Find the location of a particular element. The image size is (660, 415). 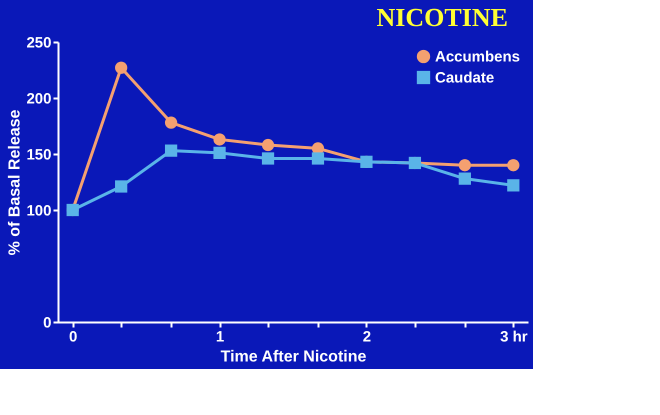

y-tick-label: 0 is located at coordinates (47, 323).